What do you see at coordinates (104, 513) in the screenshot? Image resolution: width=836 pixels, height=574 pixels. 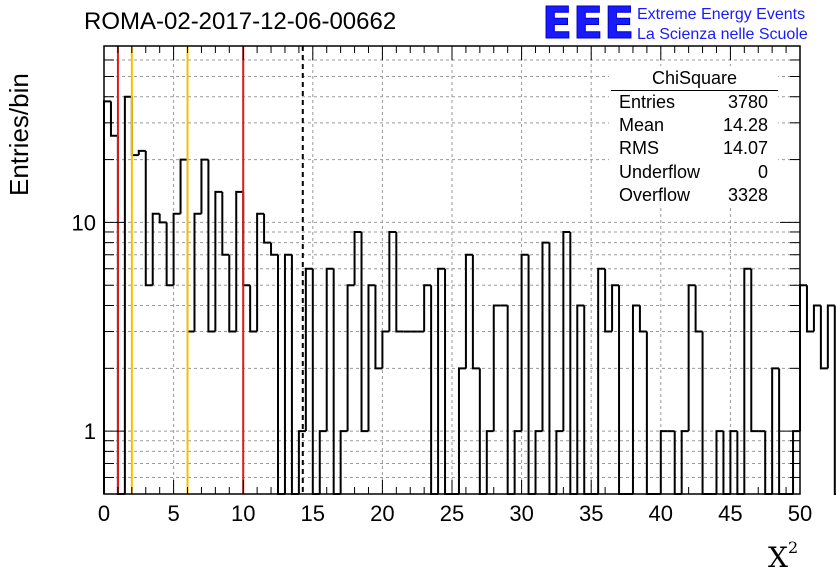 I see `x-tick-label: 0` at bounding box center [104, 513].